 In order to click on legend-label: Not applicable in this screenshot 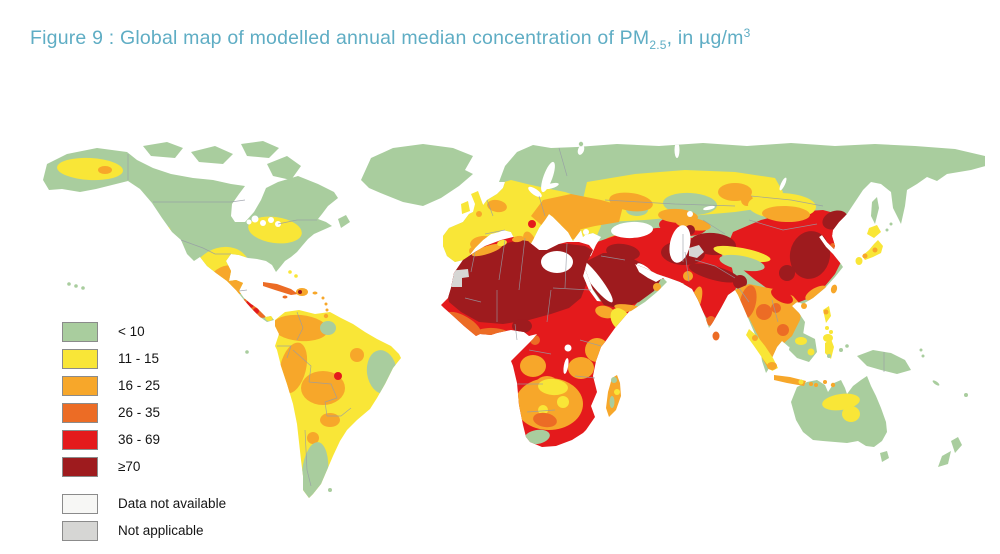, I will do `click(161, 530)`.